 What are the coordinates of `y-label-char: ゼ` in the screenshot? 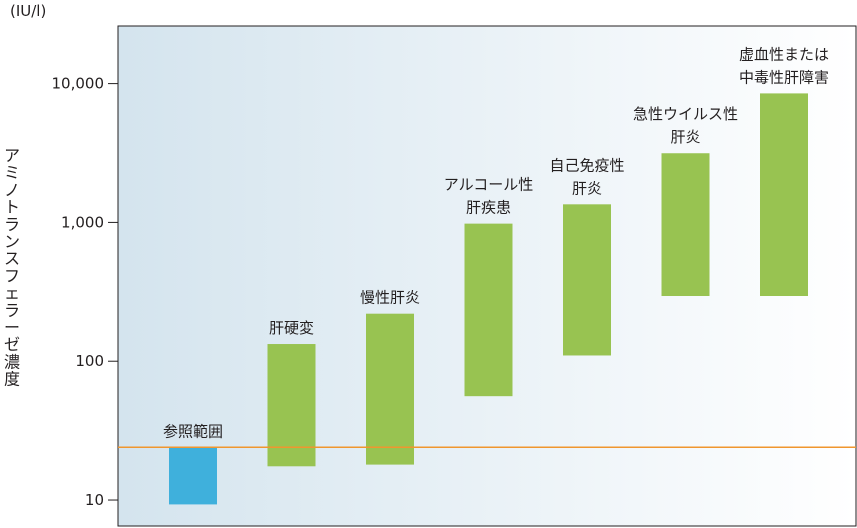 It's located at (12, 344).